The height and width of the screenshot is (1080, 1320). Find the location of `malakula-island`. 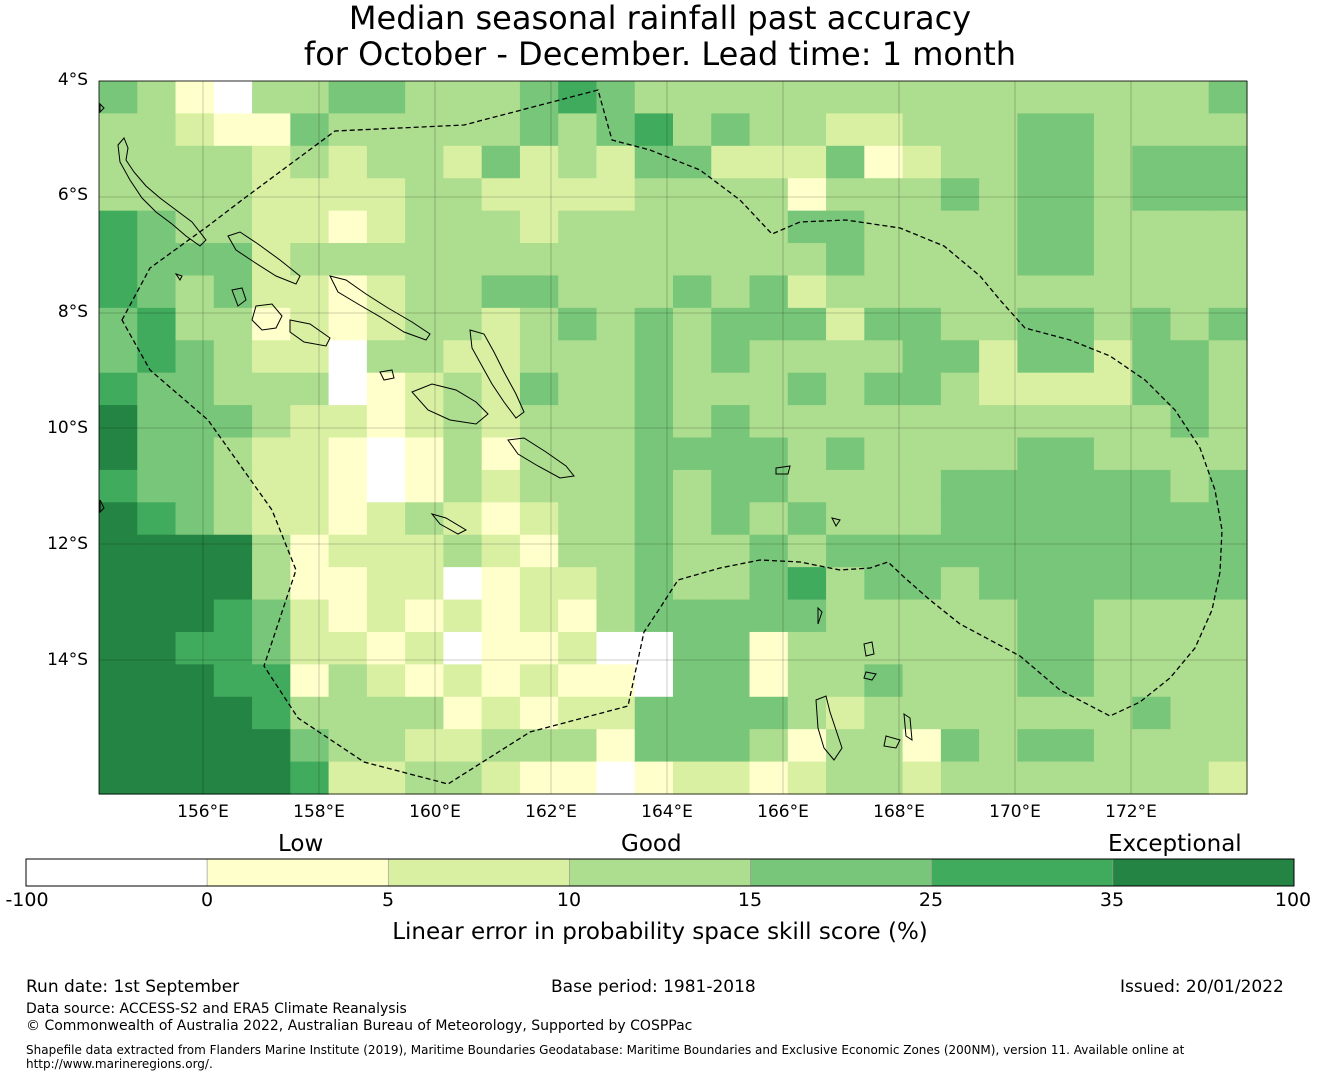

malakula-island is located at coordinates (892, 742).